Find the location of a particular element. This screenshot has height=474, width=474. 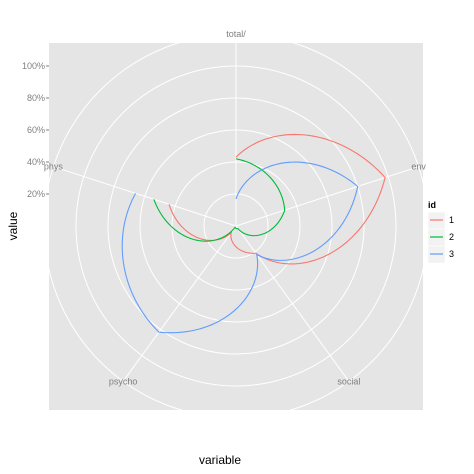

y-tick-label: 40% is located at coordinates (36, 162).